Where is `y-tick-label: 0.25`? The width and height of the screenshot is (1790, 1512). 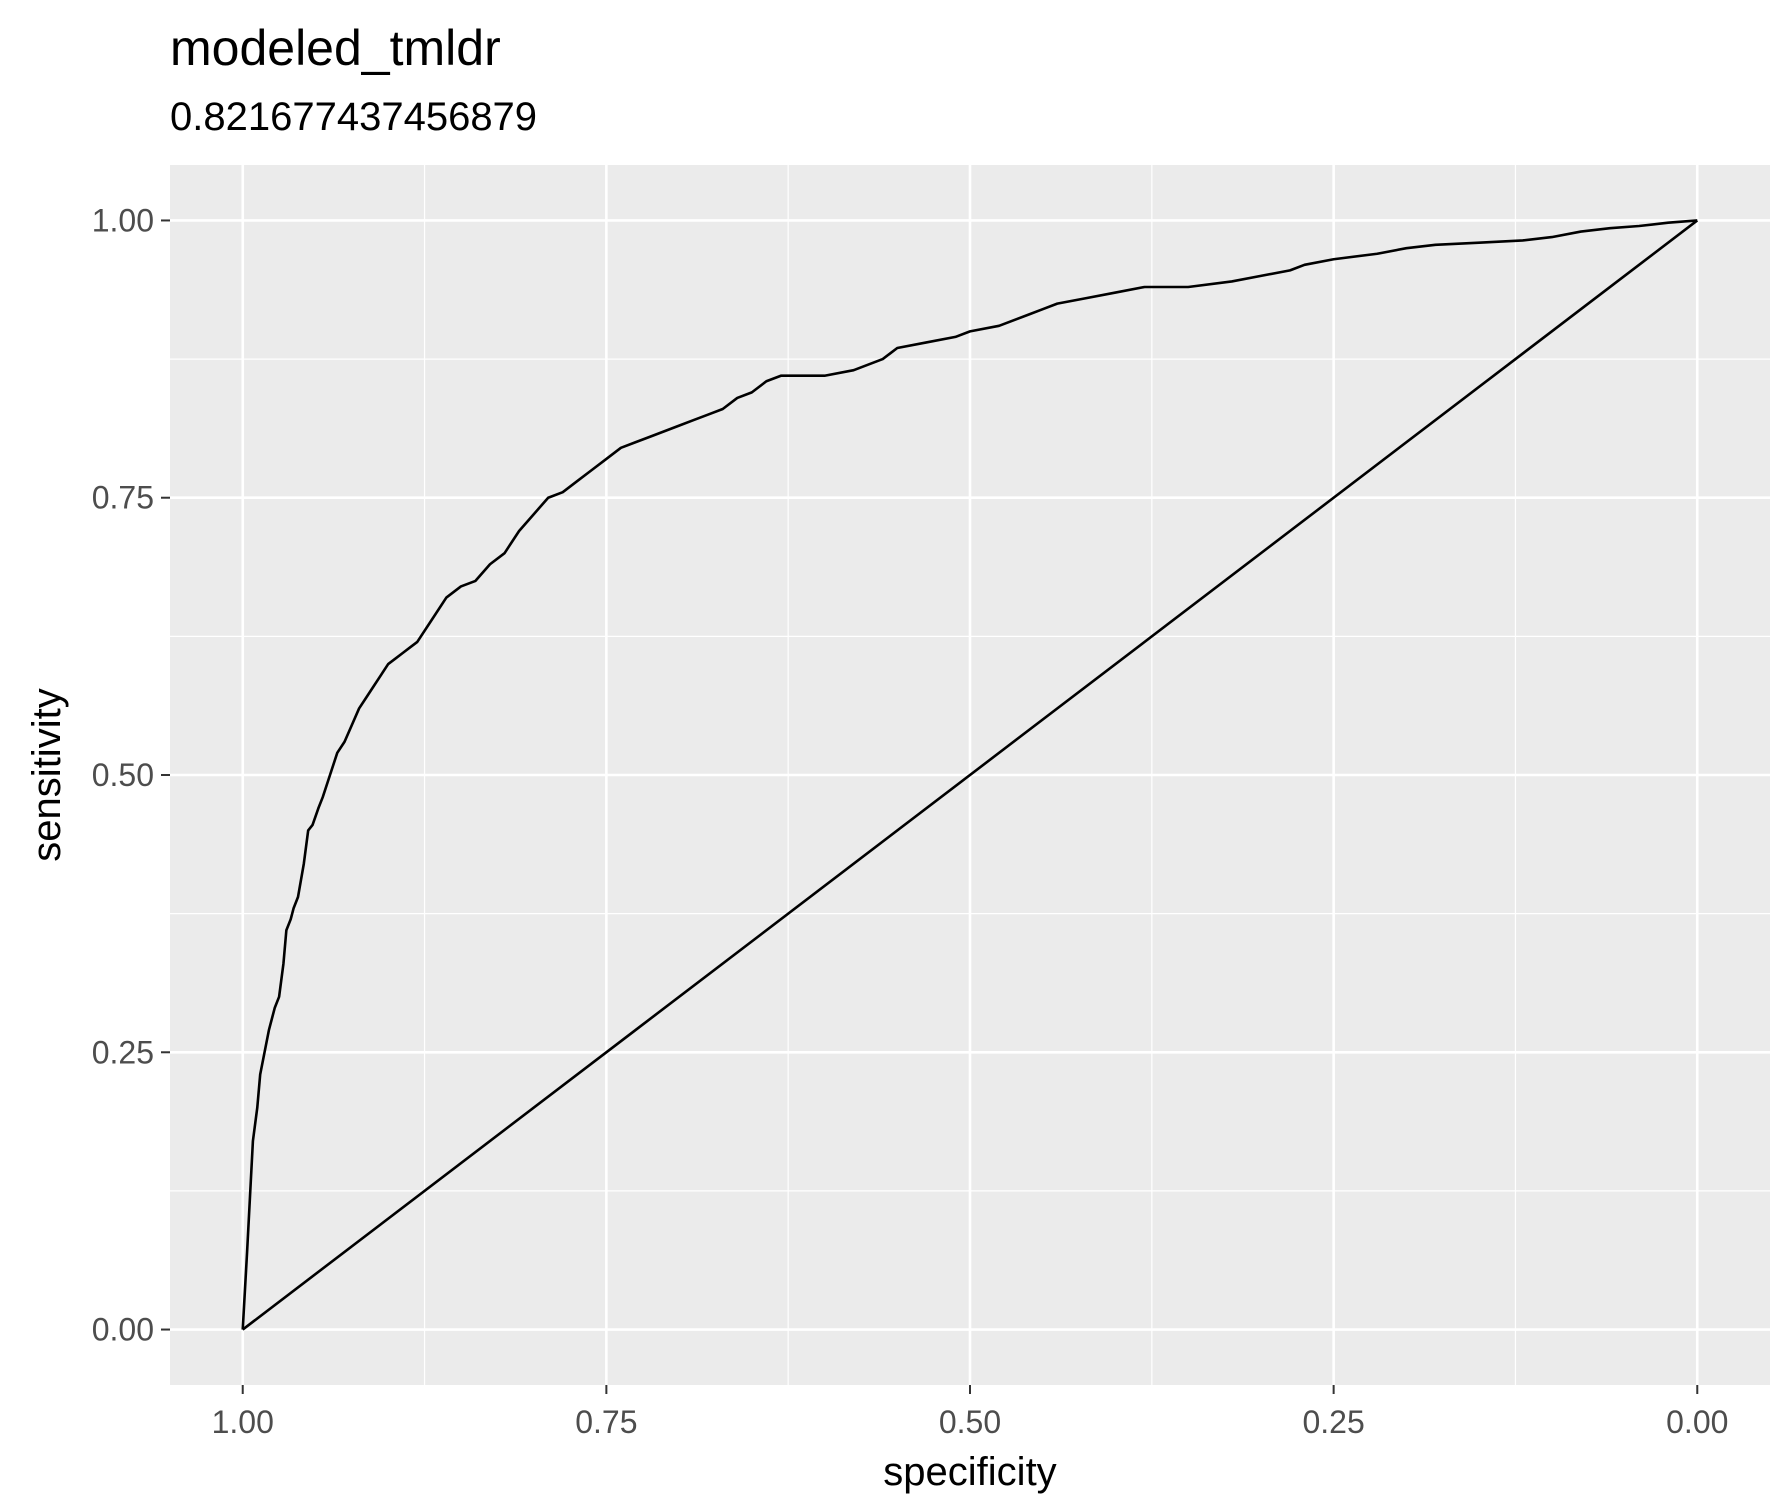 y-tick-label: 0.25 is located at coordinates (123, 1052).